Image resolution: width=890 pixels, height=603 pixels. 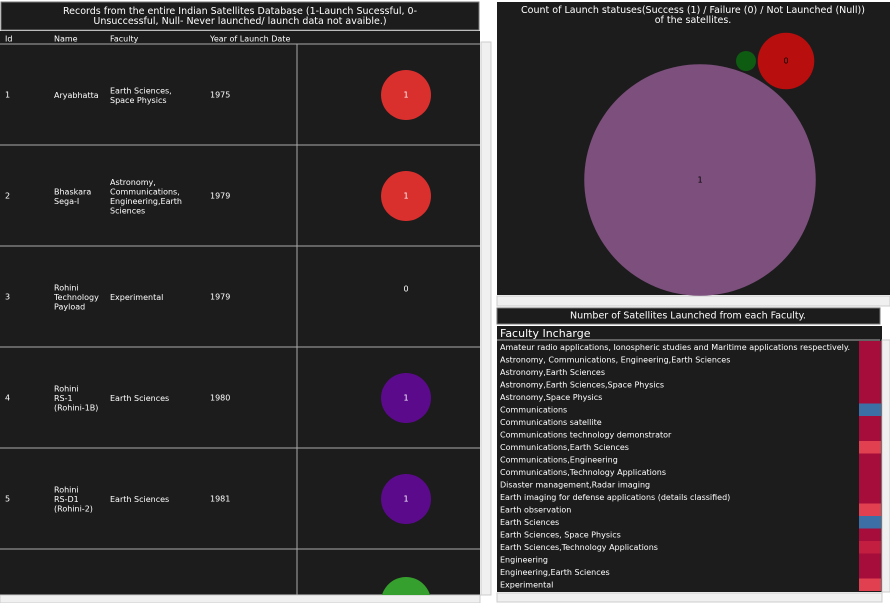 What do you see at coordinates (552, 372) in the screenshot?
I see `faculty-name: Astronomy,Earth Sciences` at bounding box center [552, 372].